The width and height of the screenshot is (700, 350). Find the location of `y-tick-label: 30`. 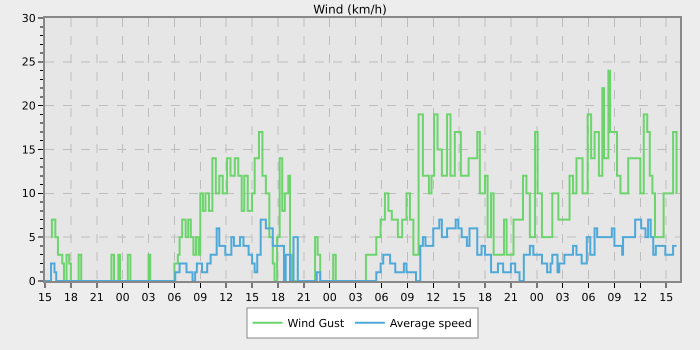

y-tick-label: 30 is located at coordinates (29, 18).